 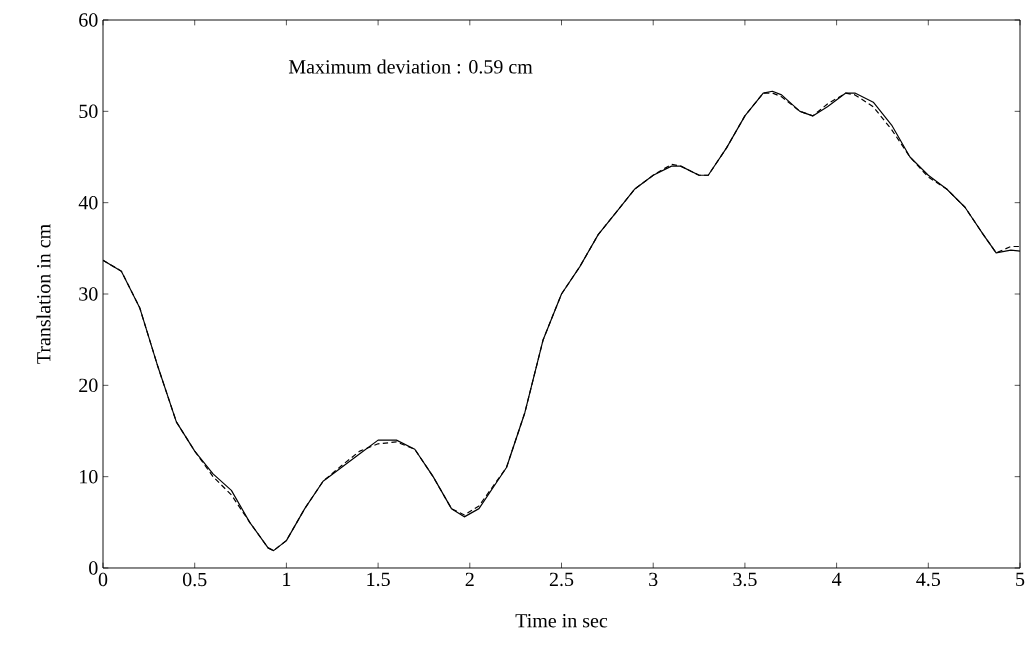 What do you see at coordinates (1020, 579) in the screenshot?
I see `x-tick-label: 5` at bounding box center [1020, 579].